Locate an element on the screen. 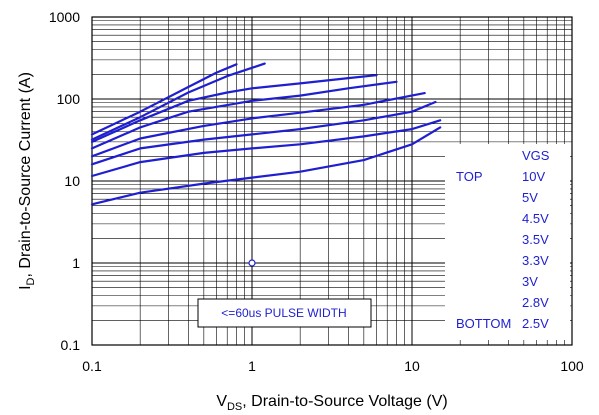 The height and width of the screenshot is (415, 599). x-axis-title: VDS, Drain-to-Source Voltage (V) is located at coordinates (331, 403).